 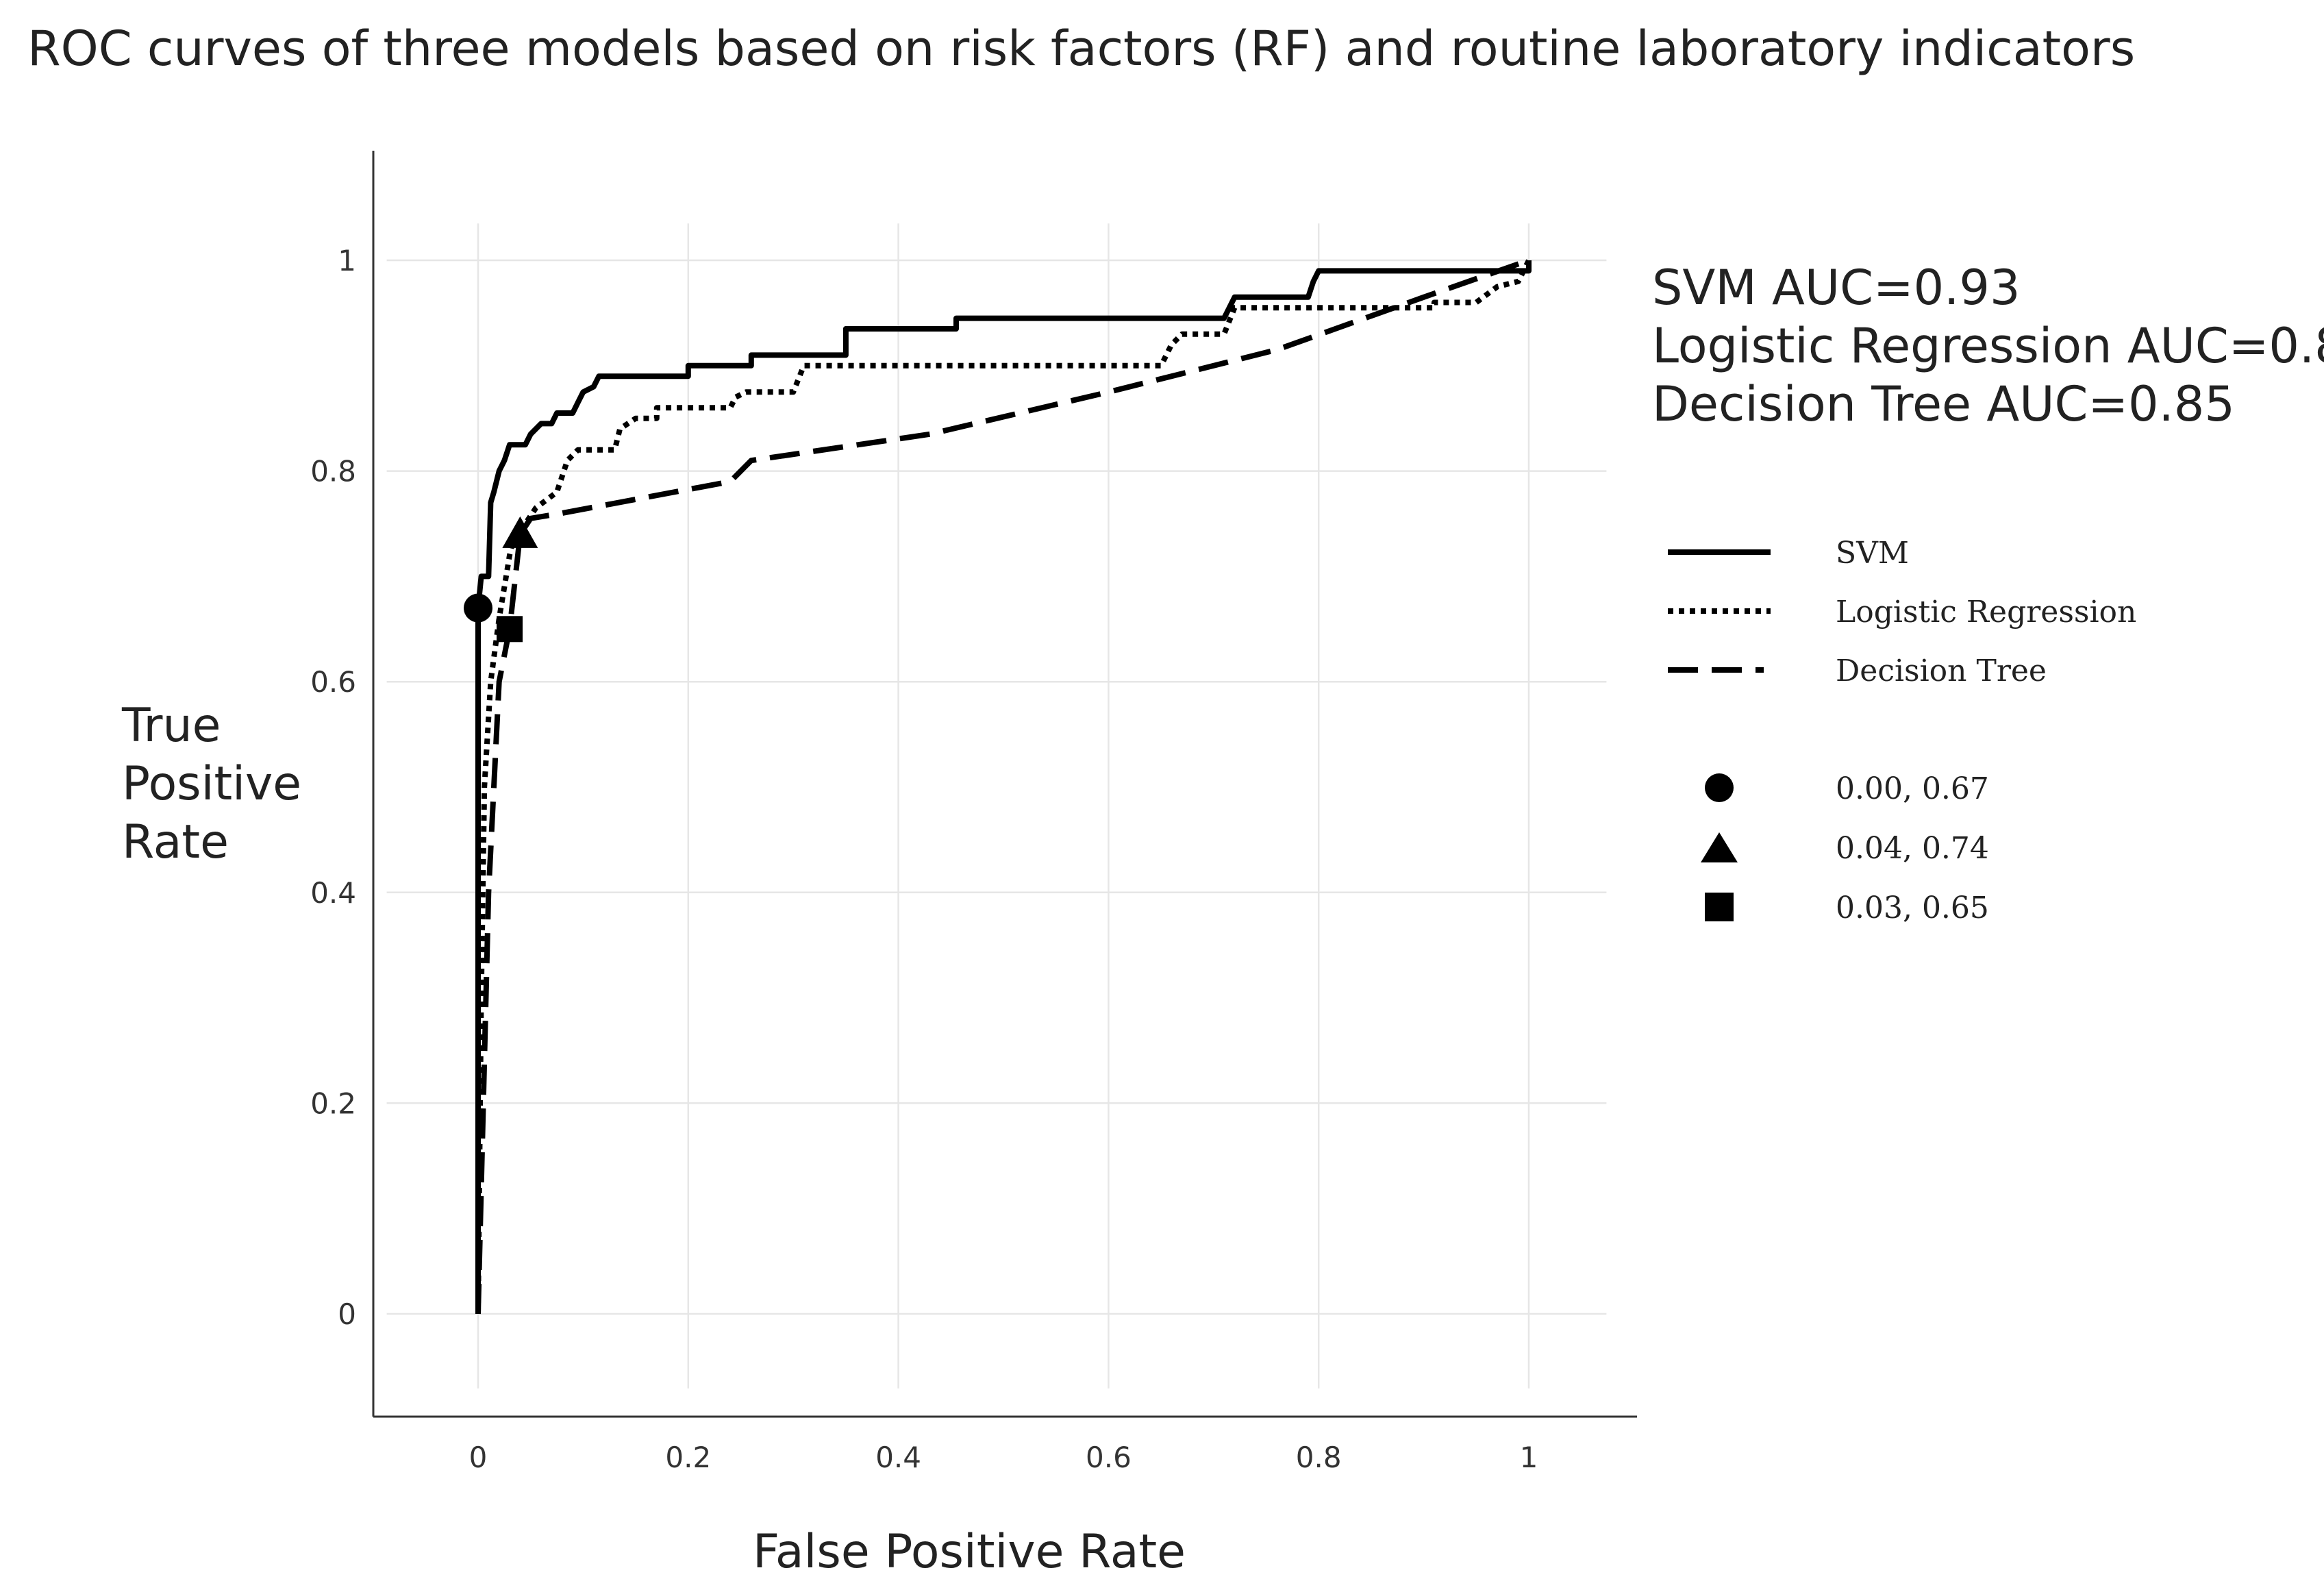 What do you see at coordinates (1836, 288) in the screenshot?
I see `auc-label-svm: SVM AUC=0.93` at bounding box center [1836, 288].